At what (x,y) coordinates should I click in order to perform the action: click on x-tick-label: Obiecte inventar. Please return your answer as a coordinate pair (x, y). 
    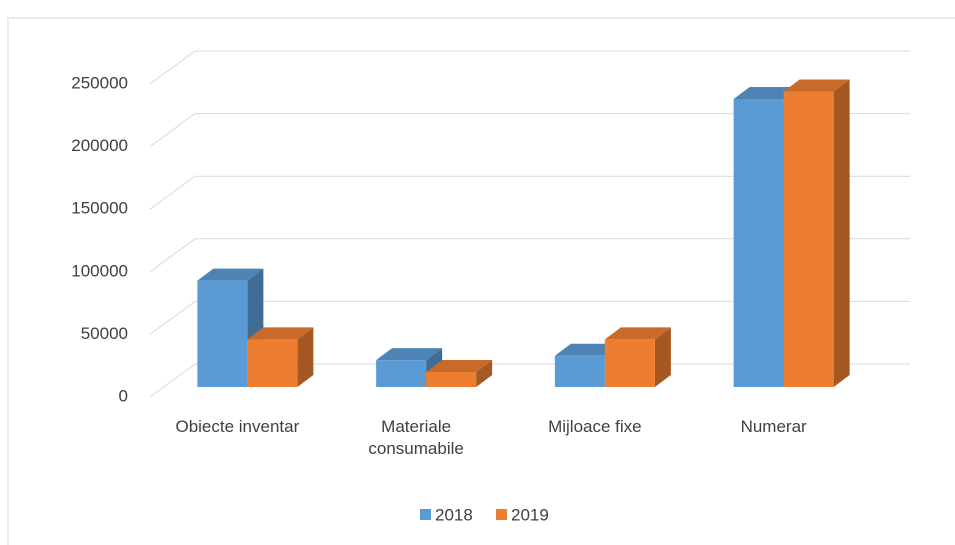
    Looking at the image, I should click on (237, 426).